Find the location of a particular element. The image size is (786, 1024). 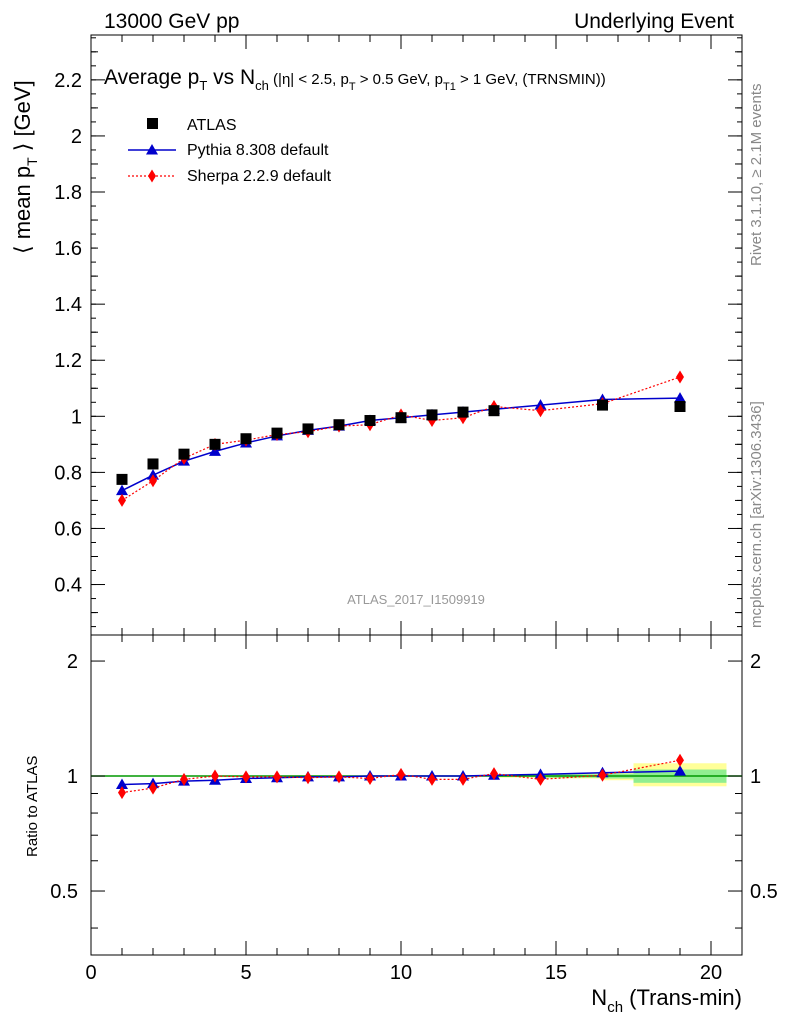

pythia-series-line is located at coordinates (401, 444).